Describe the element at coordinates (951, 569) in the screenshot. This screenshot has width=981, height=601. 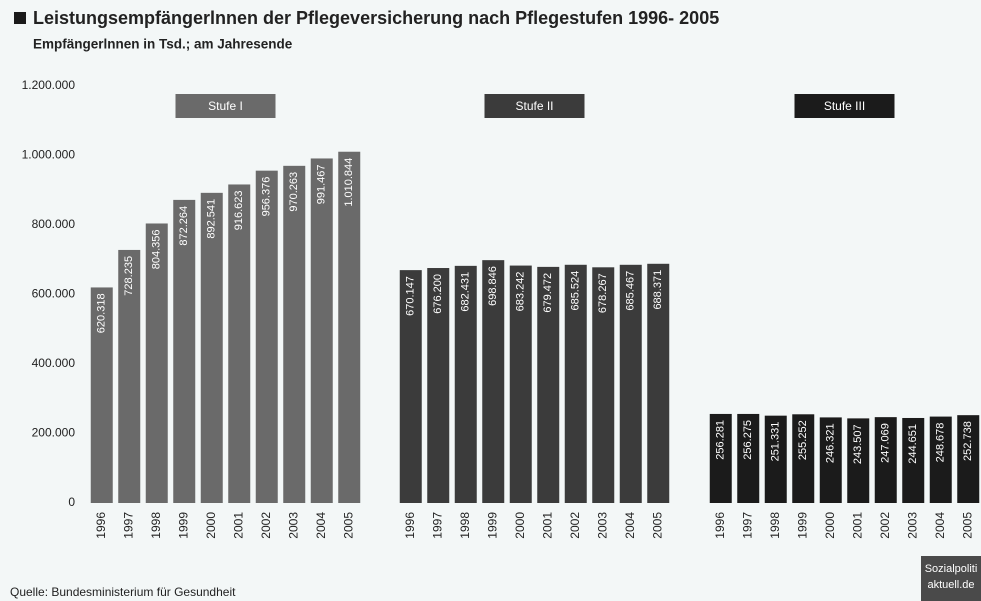
I see `watermark: Sozialpoliti` at that location.